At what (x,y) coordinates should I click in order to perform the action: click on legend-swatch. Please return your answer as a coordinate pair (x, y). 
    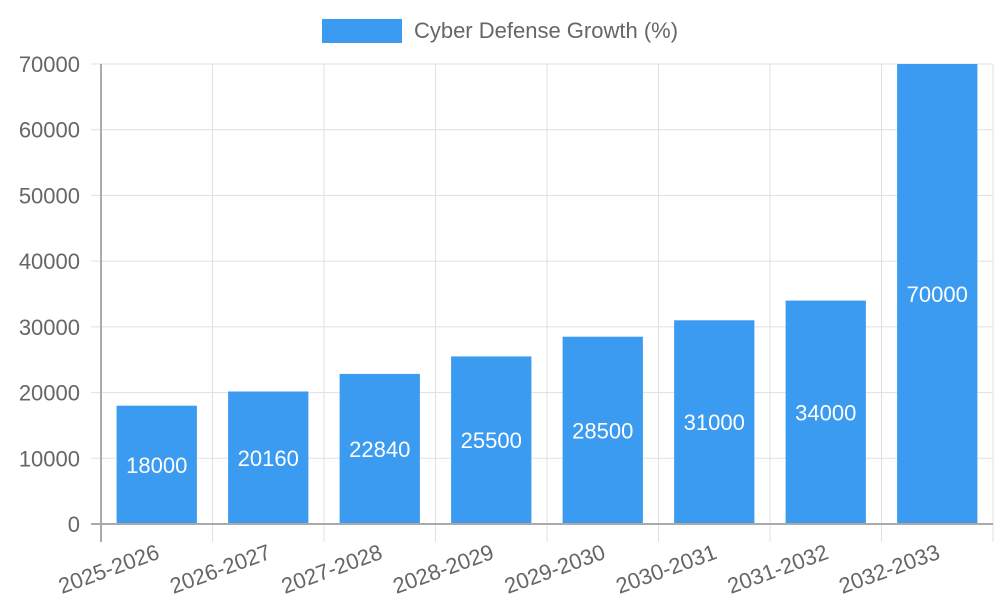
    Looking at the image, I should click on (361, 31).